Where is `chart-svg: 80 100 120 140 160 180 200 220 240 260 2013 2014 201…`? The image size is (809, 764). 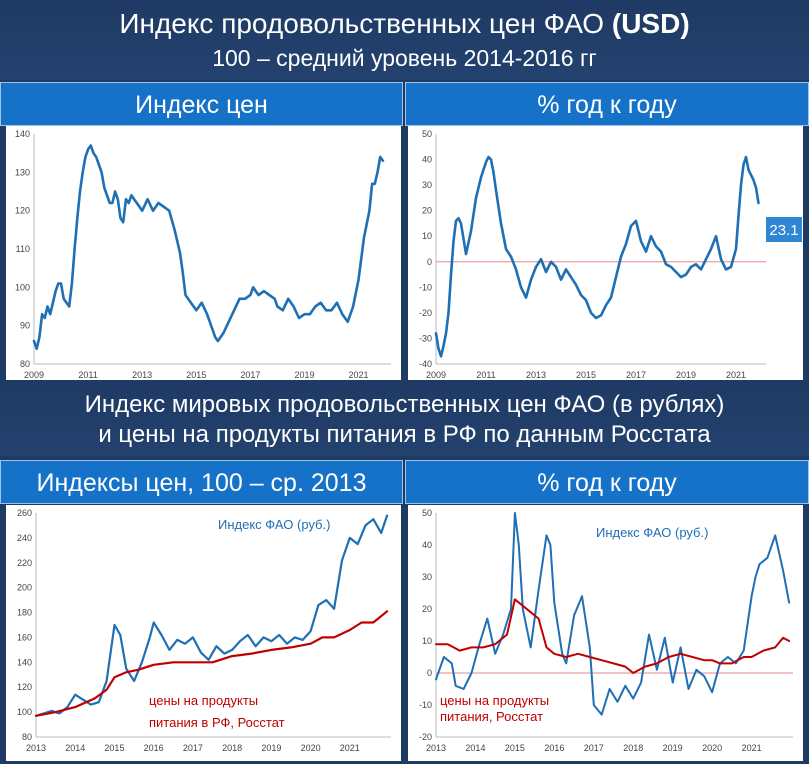
chart-svg: 80 100 120 140 160 180 200 220 240 260 2013 2014 201… is located at coordinates (204, 630).